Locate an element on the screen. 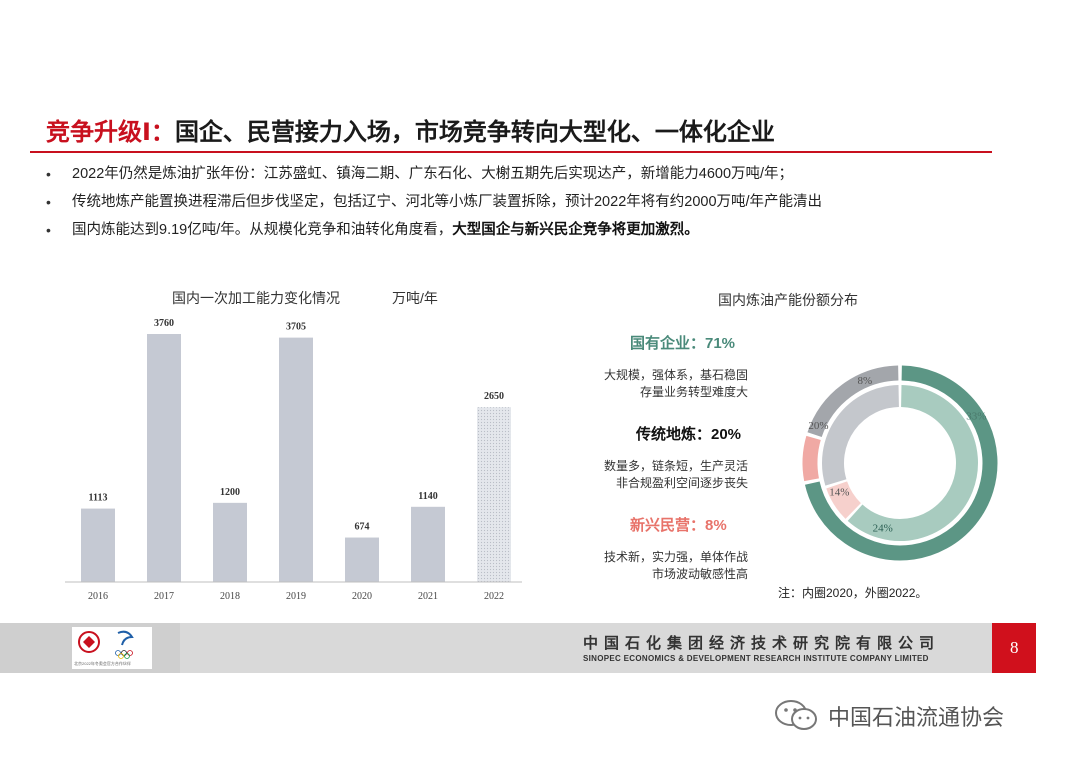 The image size is (1080, 763). donut-chart: 33% 24% 14% 20% 8% is located at coordinates (900, 463).